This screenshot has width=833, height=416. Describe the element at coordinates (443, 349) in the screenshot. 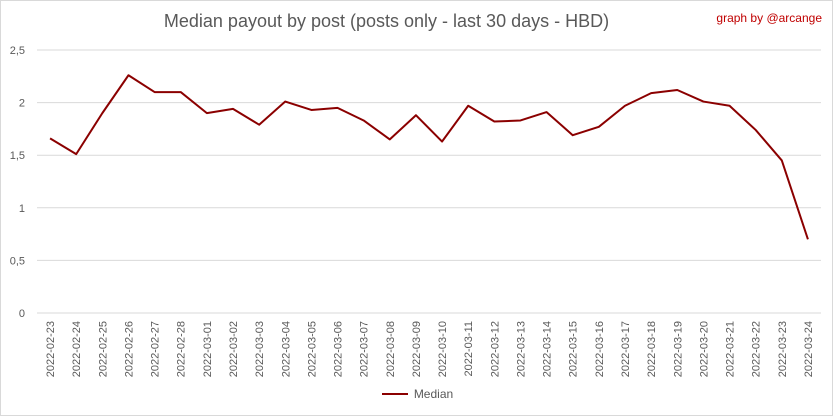

I see `x-tick-label: 2022-03-10` at that location.